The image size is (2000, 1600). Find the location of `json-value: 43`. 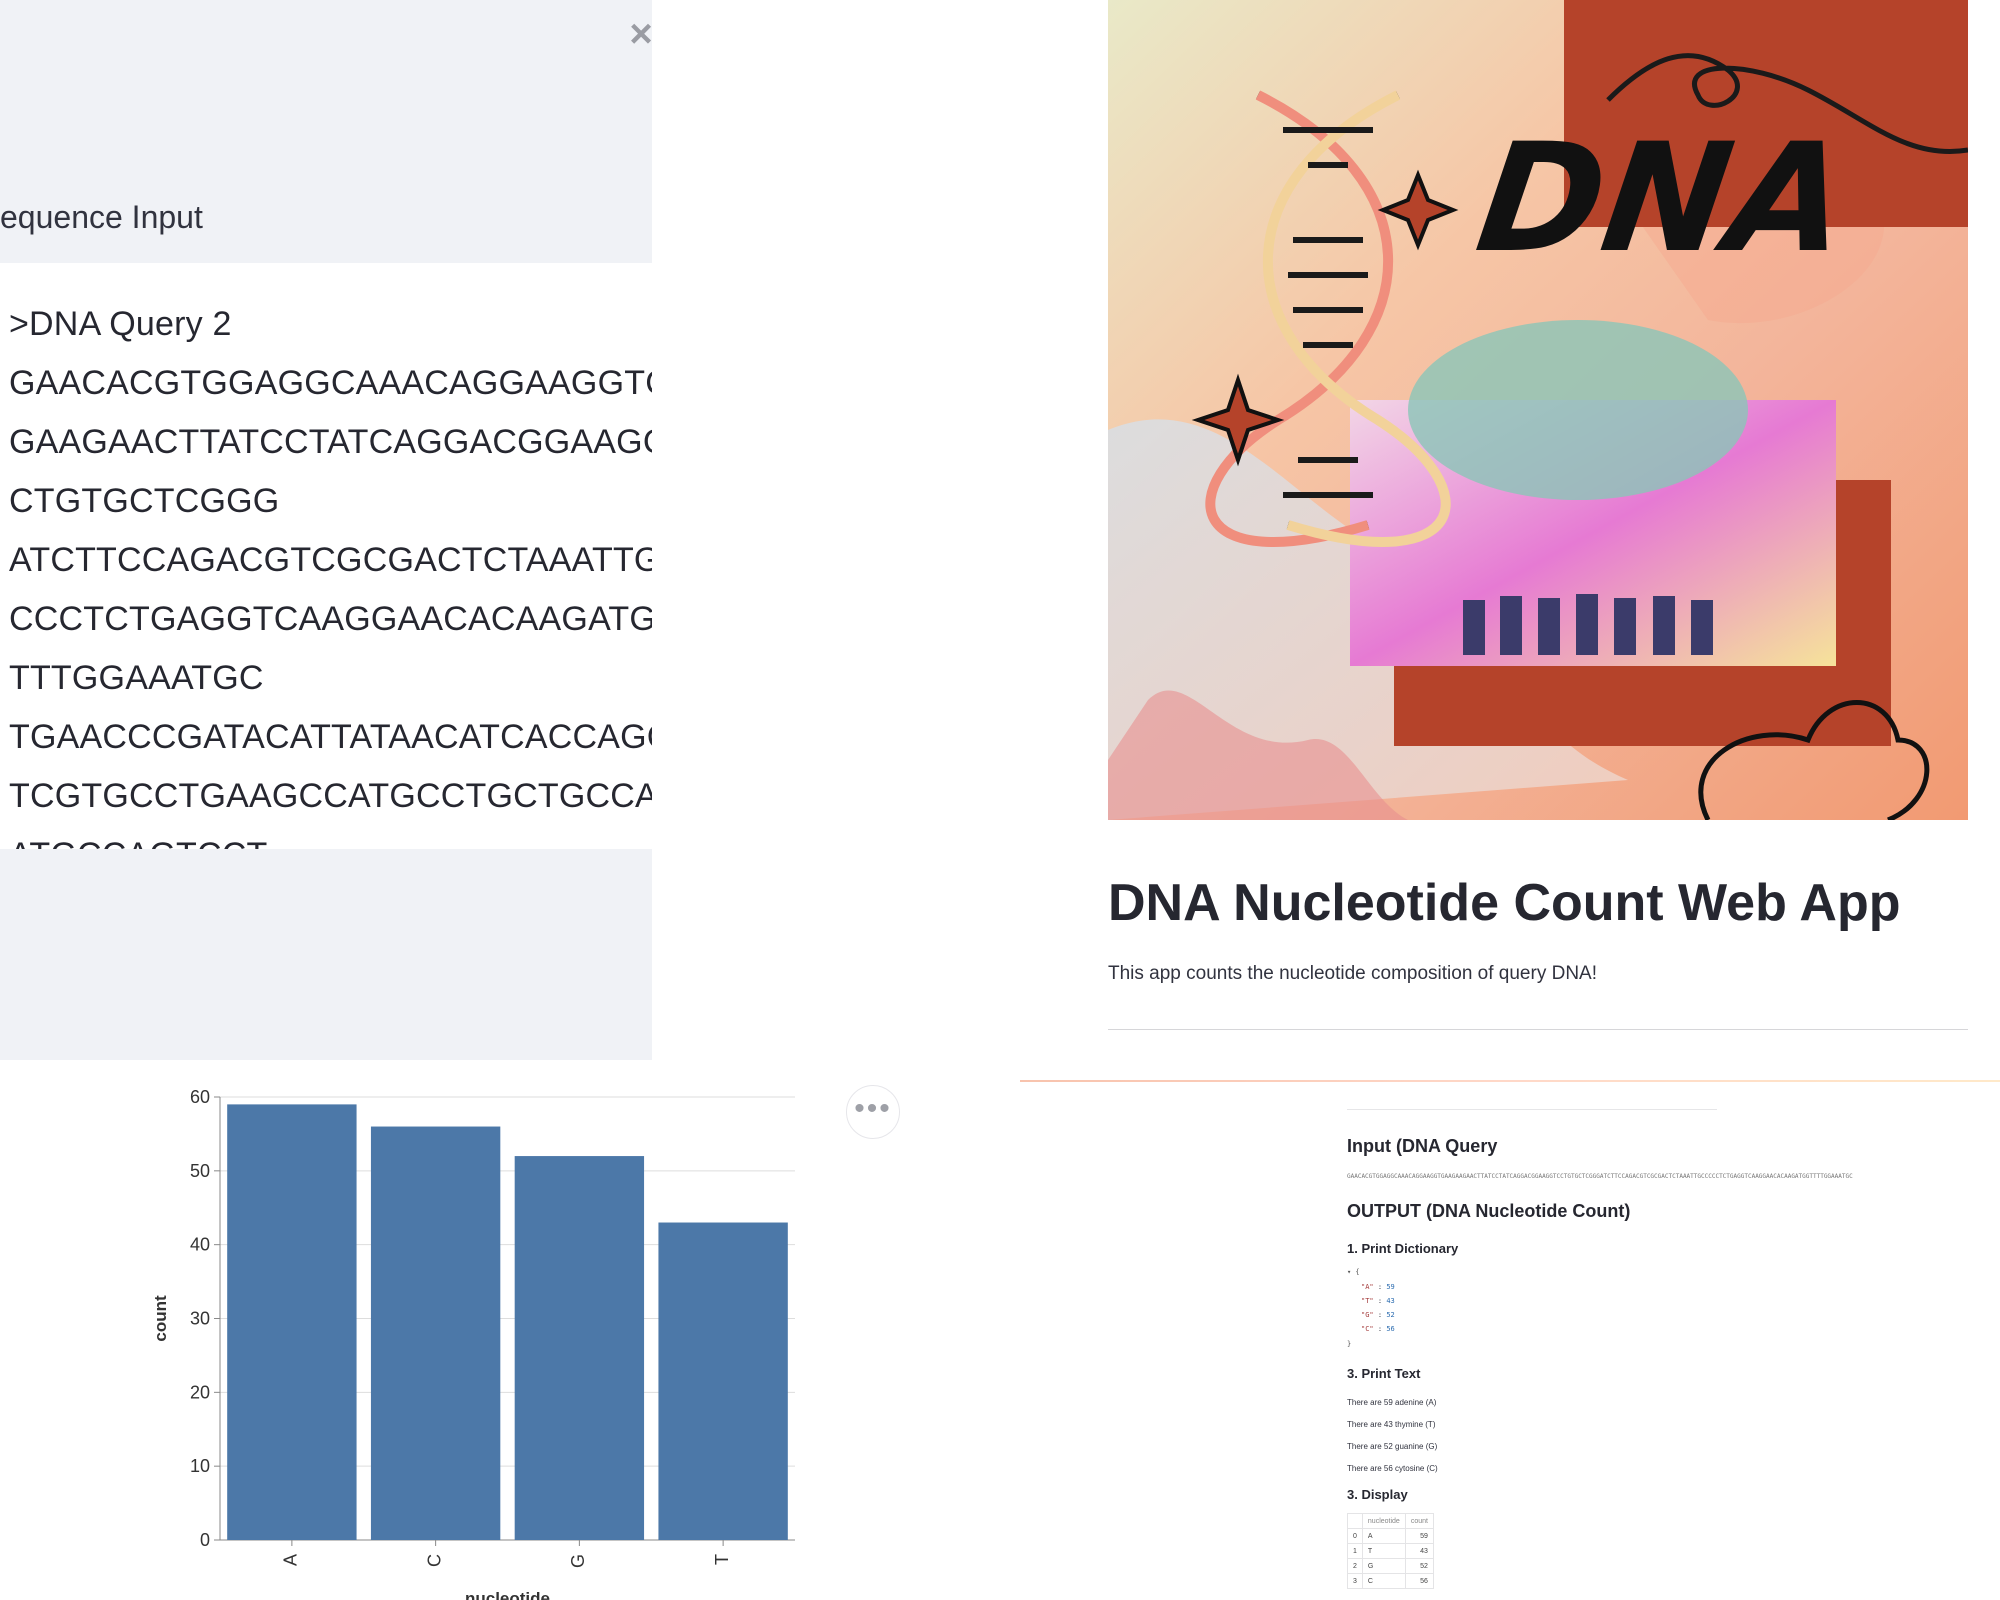

json-value: 43 is located at coordinates (1390, 1301).